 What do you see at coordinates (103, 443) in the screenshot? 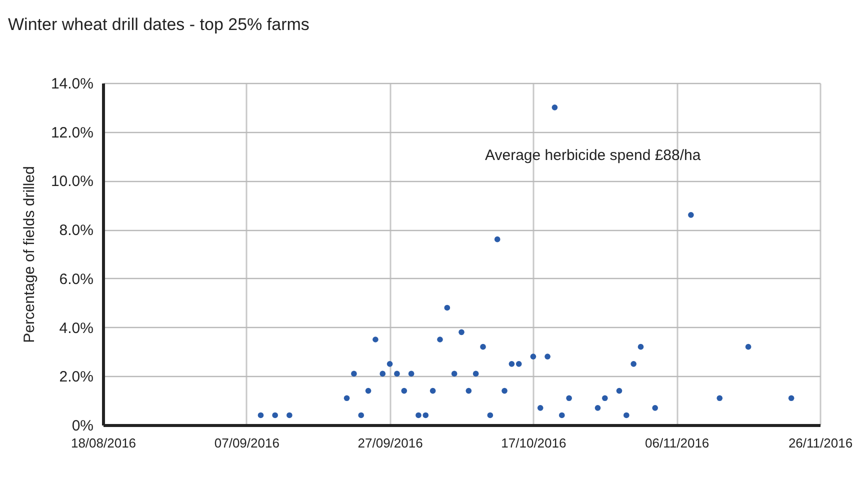
I see `x-tick-label: 18/08/2016` at bounding box center [103, 443].